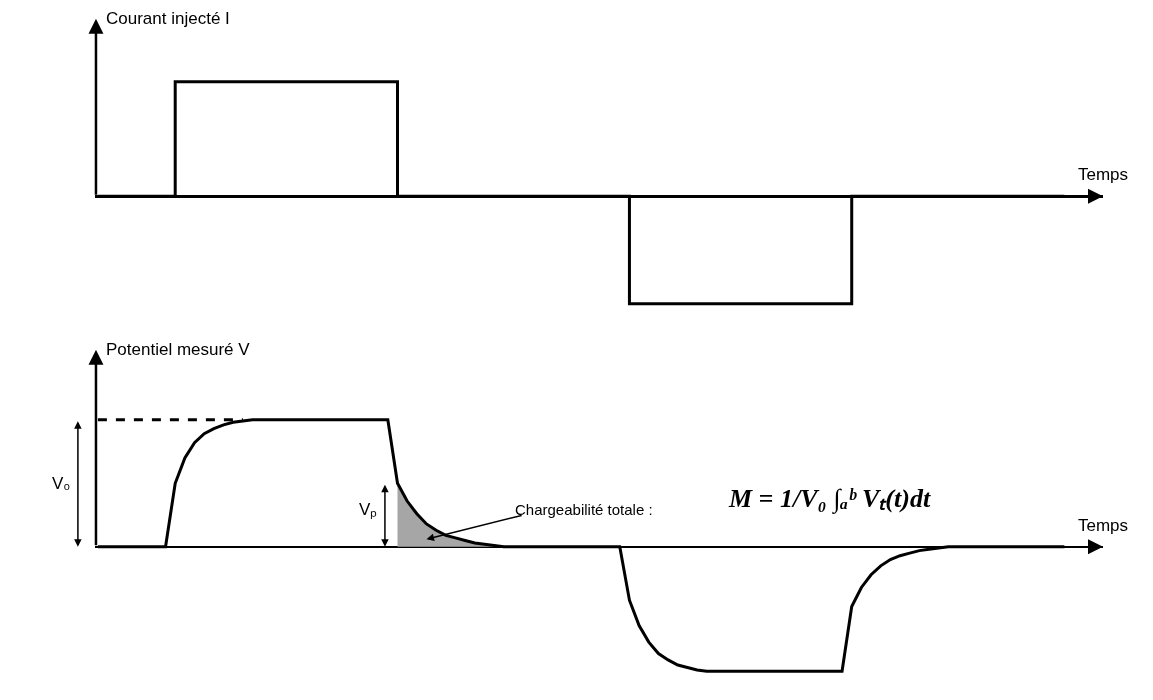 The image size is (1153, 700). What do you see at coordinates (178, 349) in the screenshot?
I see `y-axis-title: Potentiel mesuré V` at bounding box center [178, 349].